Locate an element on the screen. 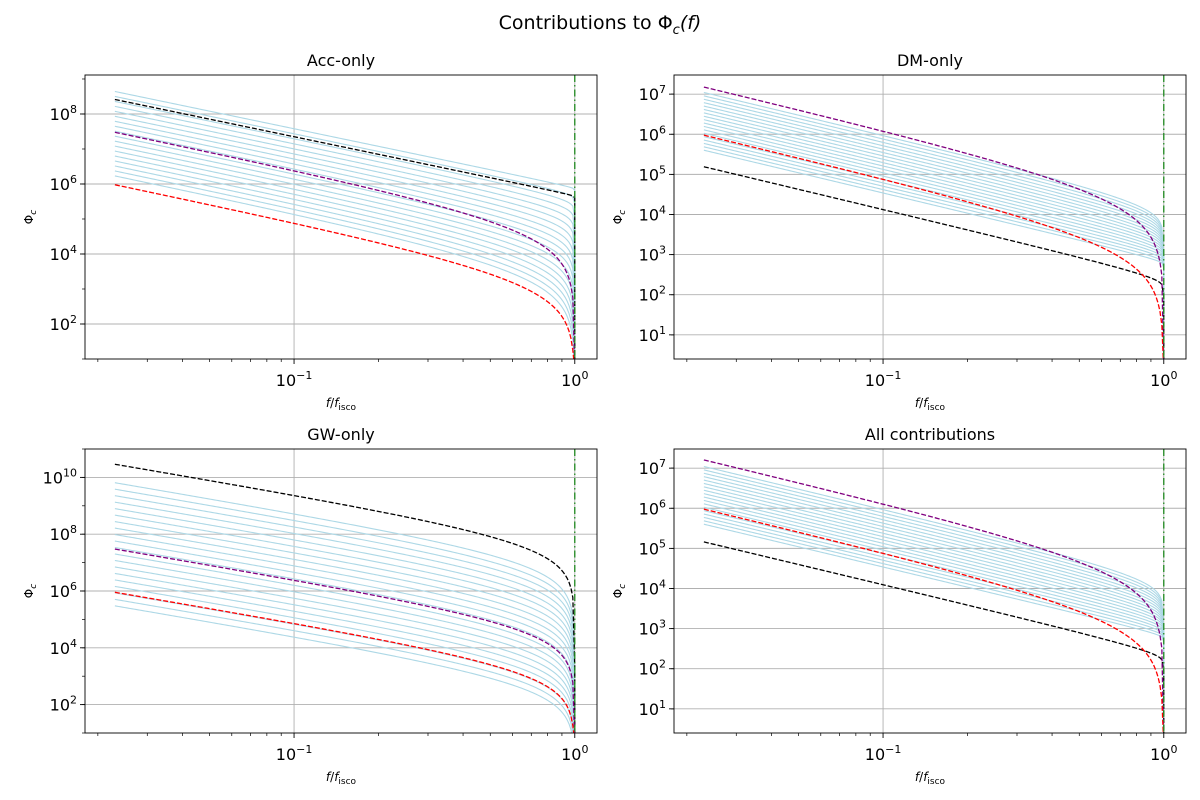 This screenshot has height=800, width=1200. figure-title: Contributions to Φc(f) is located at coordinates (600, 25).